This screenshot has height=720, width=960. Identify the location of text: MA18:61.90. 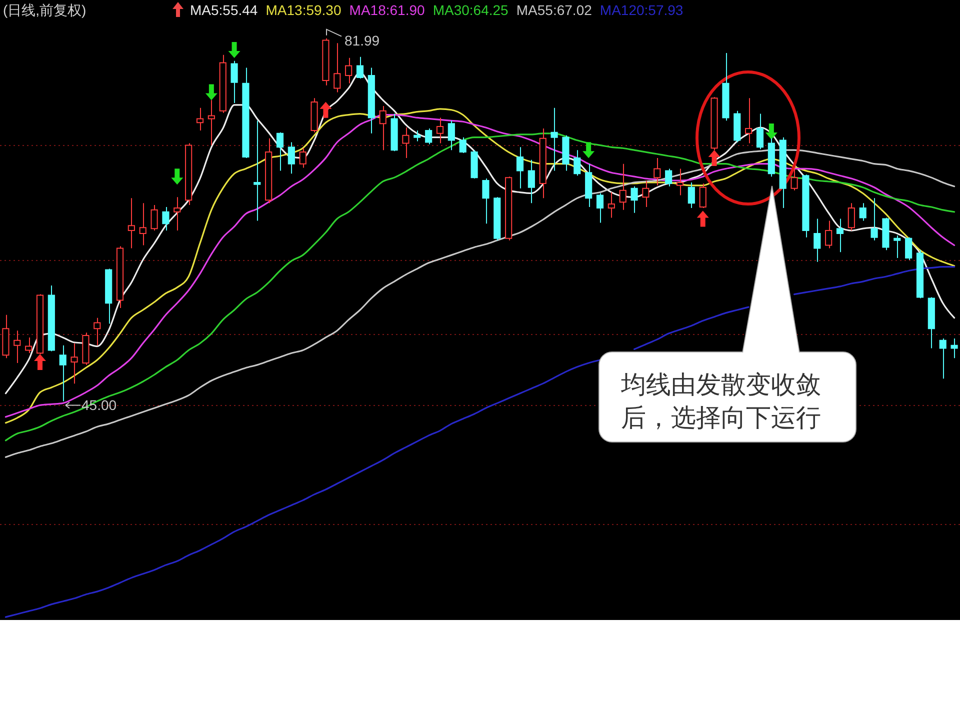
(387, 10).